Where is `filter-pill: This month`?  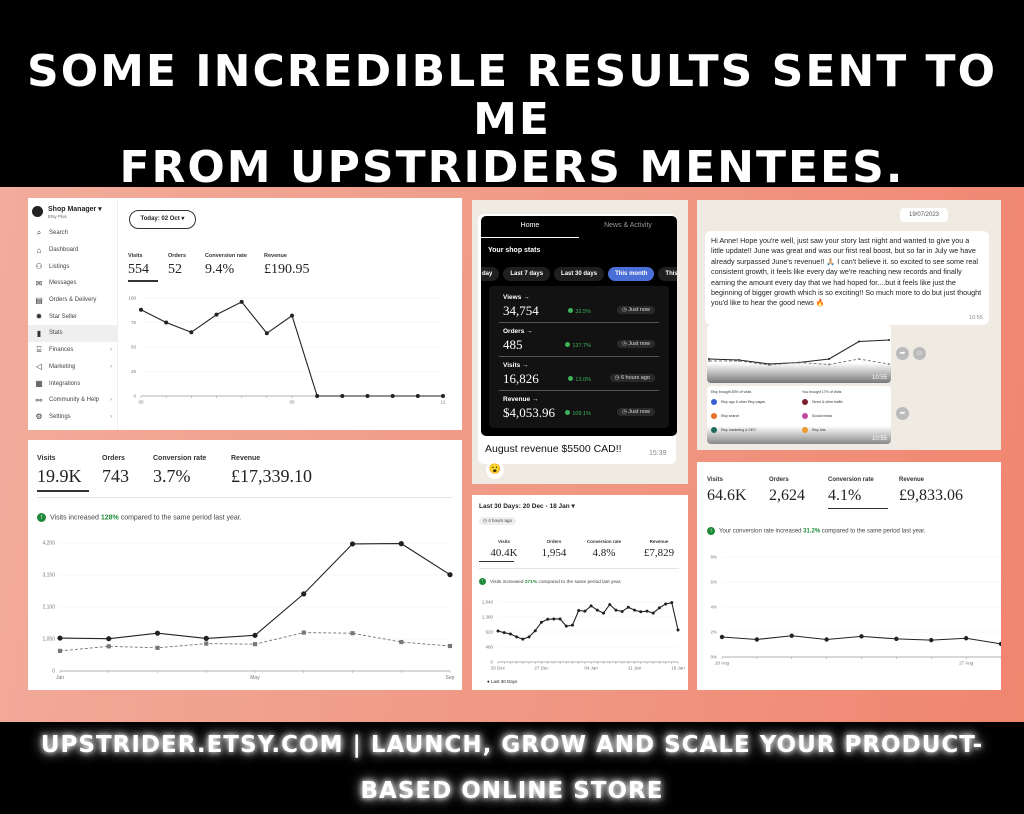
filter-pill: This month is located at coordinates (631, 274).